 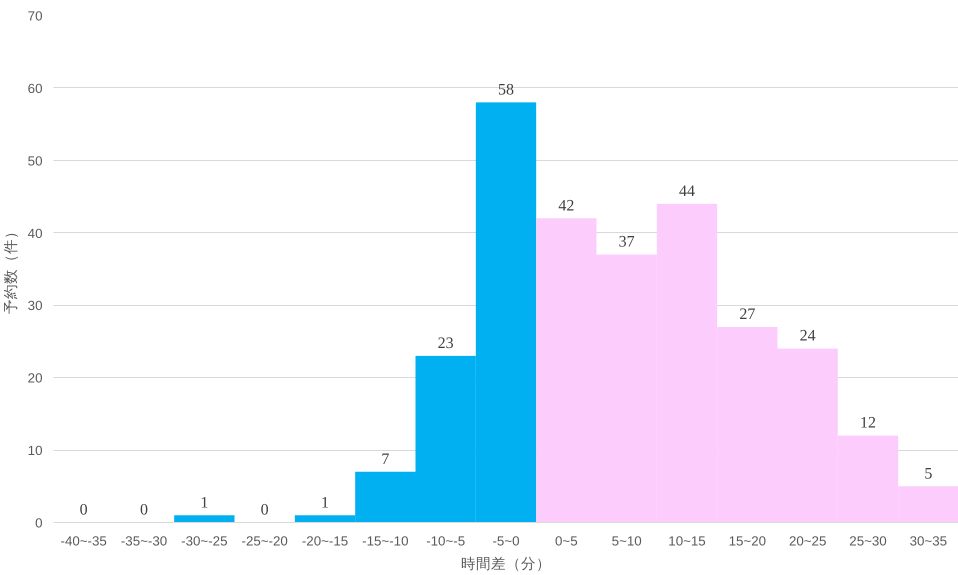 What do you see at coordinates (35, 306) in the screenshot?
I see `y-tick-label: 30` at bounding box center [35, 306].